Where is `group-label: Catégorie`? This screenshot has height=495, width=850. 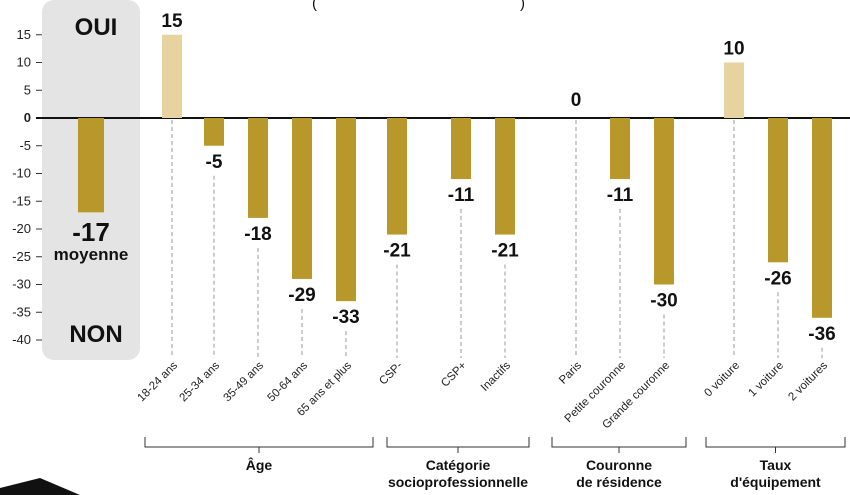
group-label: Catégorie is located at coordinates (458, 465).